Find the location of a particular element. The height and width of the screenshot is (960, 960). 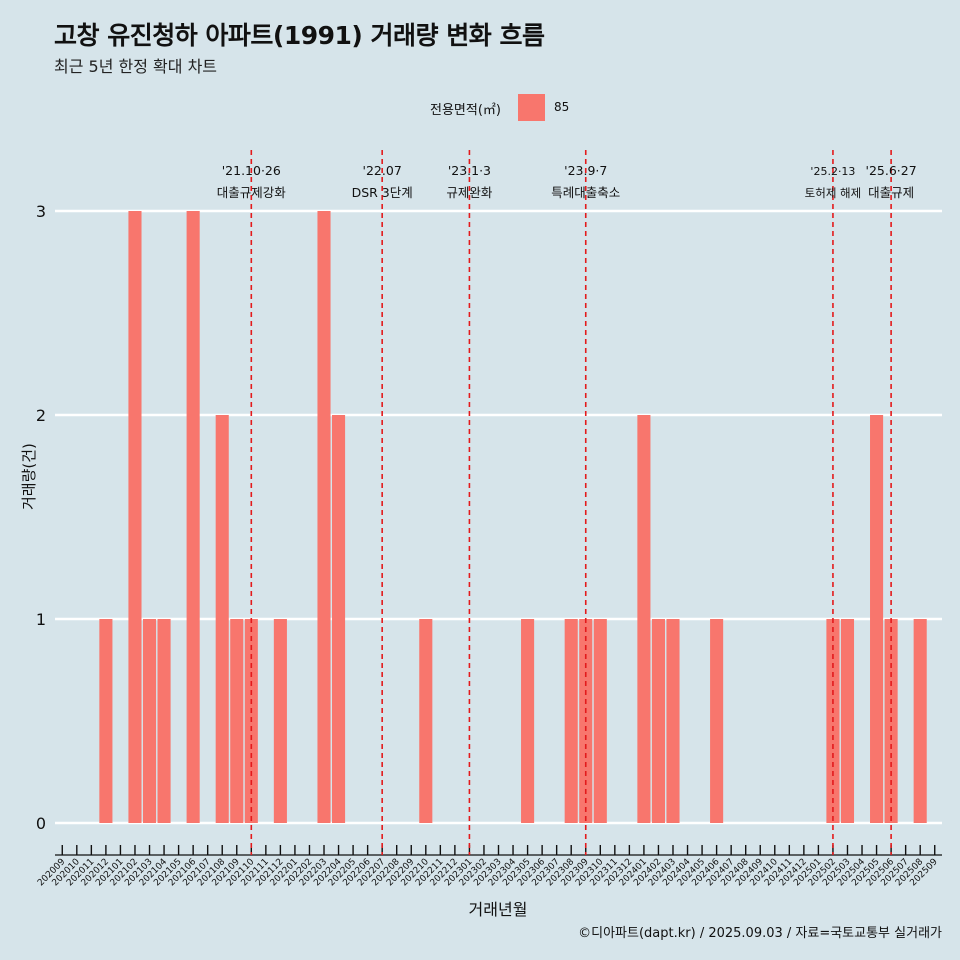

legend-key-swatch is located at coordinates (531, 107).